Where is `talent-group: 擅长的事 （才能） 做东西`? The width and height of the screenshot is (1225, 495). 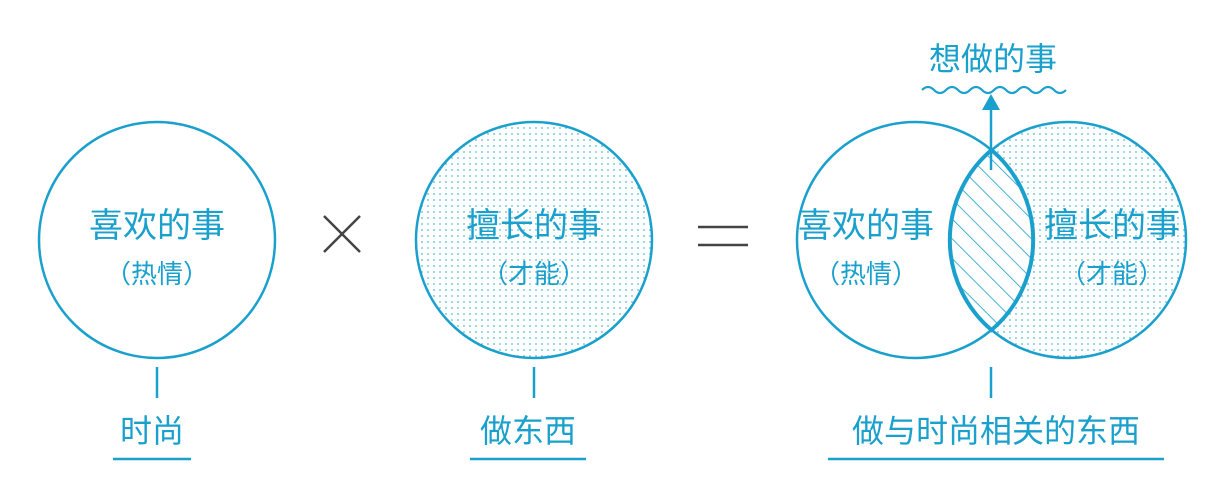 talent-group: 擅长的事 （才能） 做东西 is located at coordinates (534, 290).